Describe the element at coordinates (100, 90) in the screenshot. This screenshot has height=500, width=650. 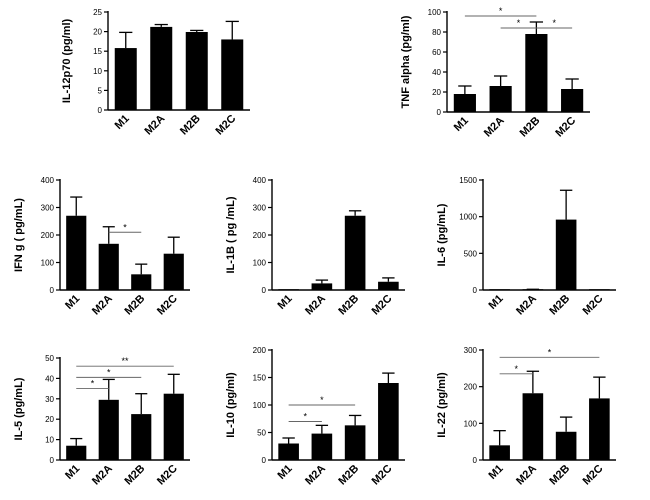
I see `y-tick-label: 5` at that location.